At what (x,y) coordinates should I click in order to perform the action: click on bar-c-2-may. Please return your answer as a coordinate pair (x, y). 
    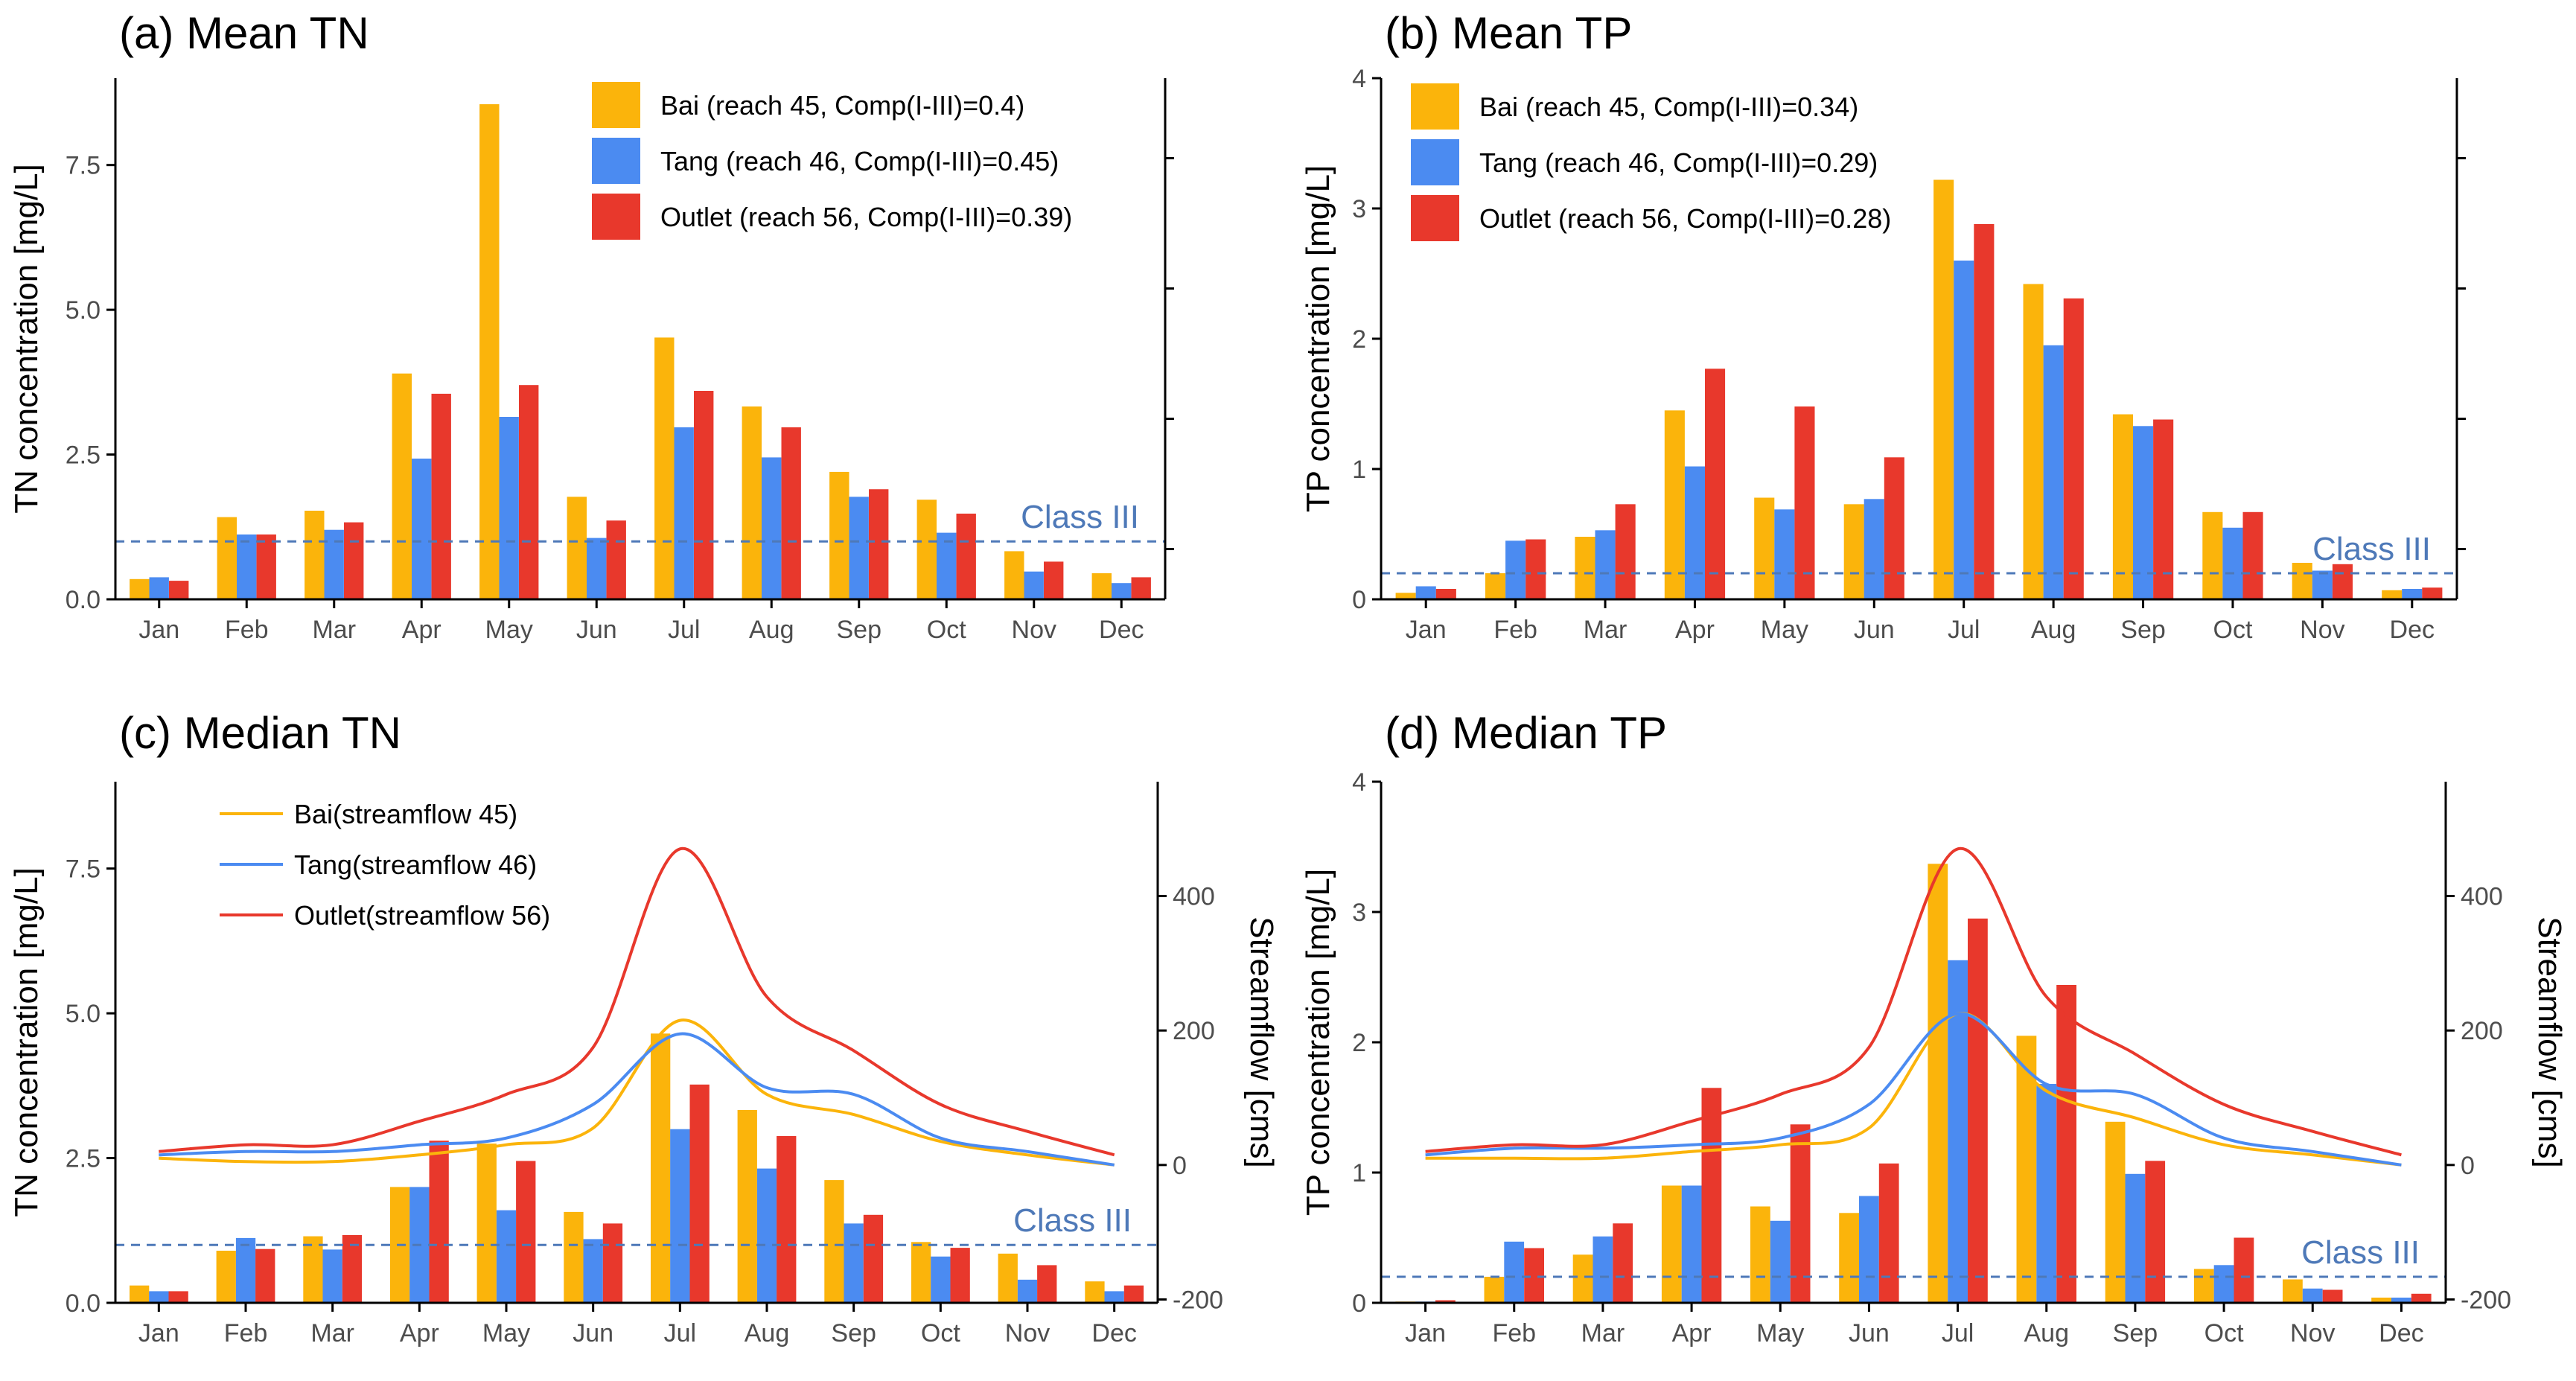
    Looking at the image, I should click on (526, 1232).